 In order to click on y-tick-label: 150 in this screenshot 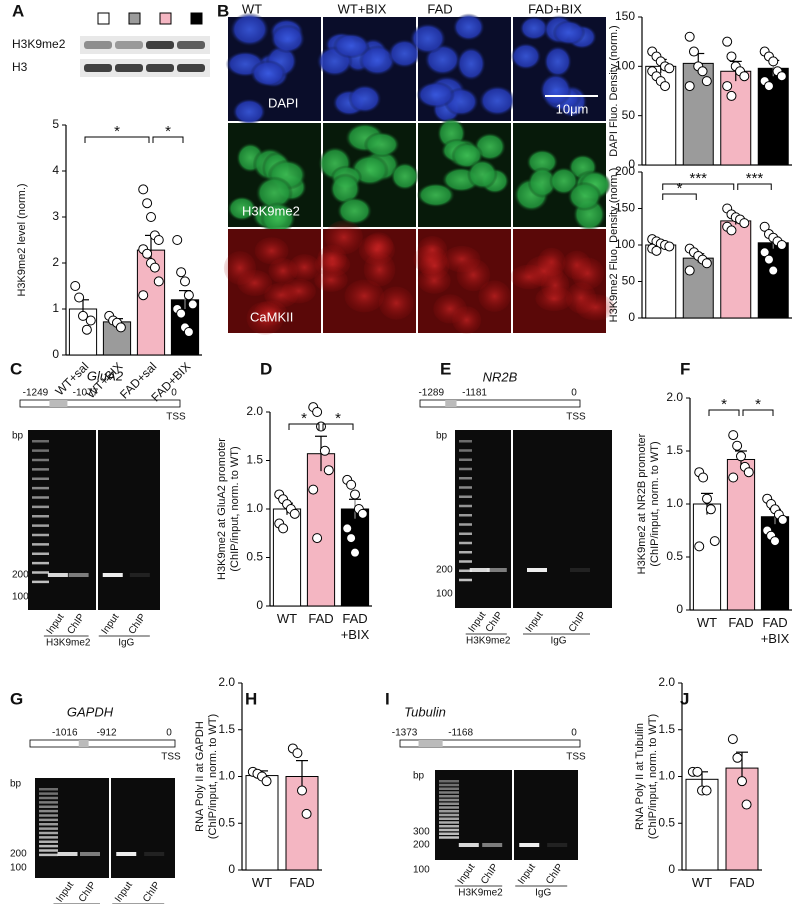, I will do `click(625, 208)`.